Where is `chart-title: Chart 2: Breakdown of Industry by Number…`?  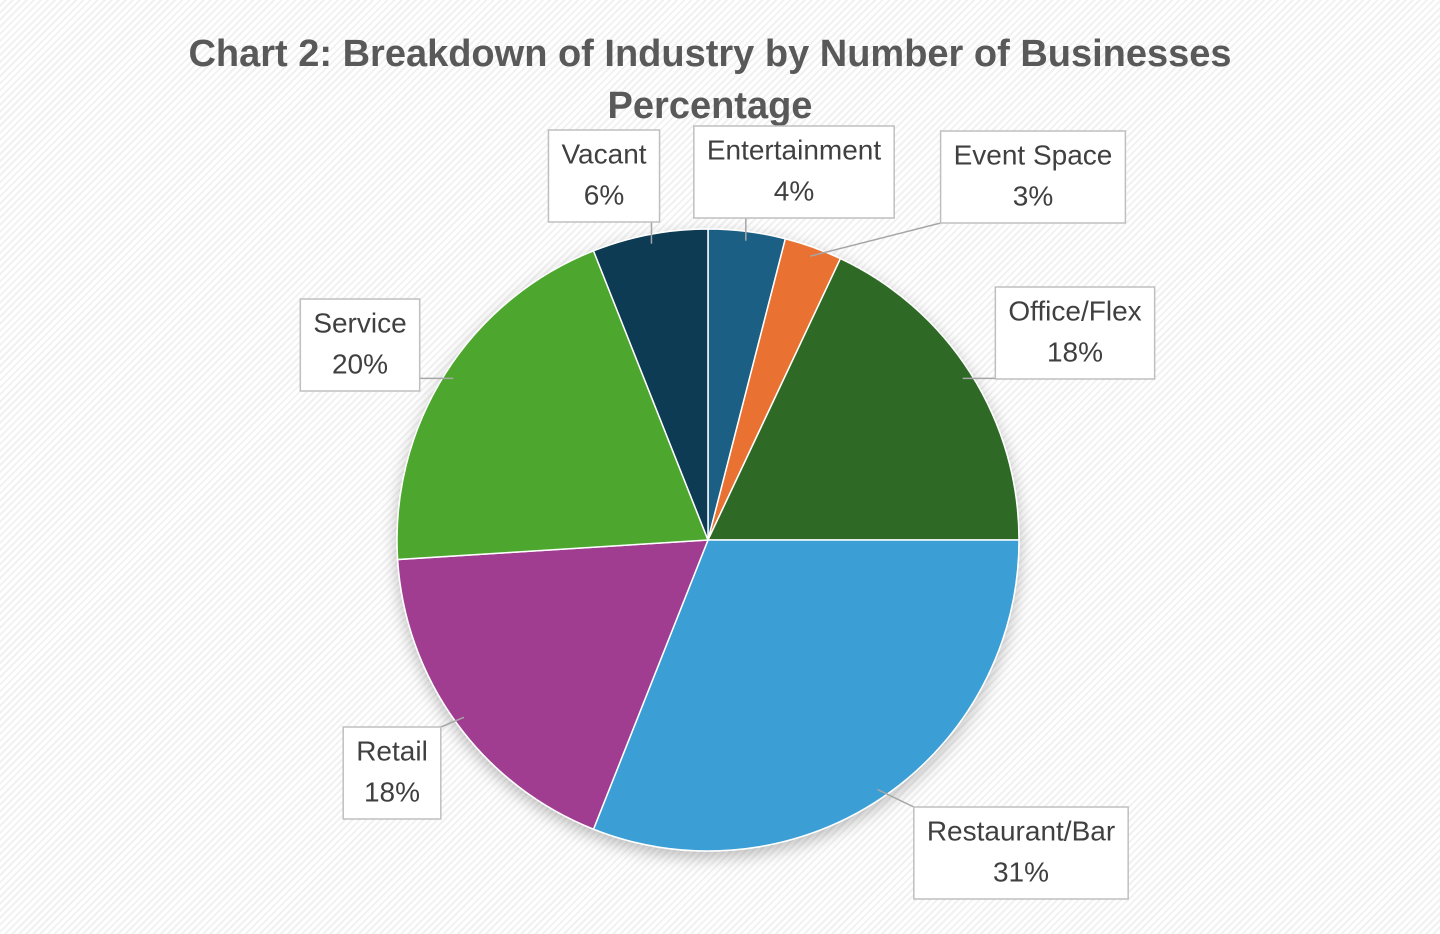
chart-title: Chart 2: Breakdown of Industry by Number… is located at coordinates (710, 80).